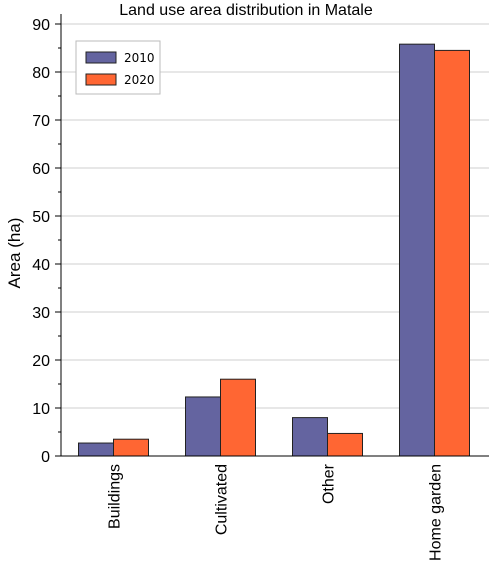 This screenshot has width=491, height=573. Describe the element at coordinates (101, 57) in the screenshot. I see `legend-swatch-2010` at that location.